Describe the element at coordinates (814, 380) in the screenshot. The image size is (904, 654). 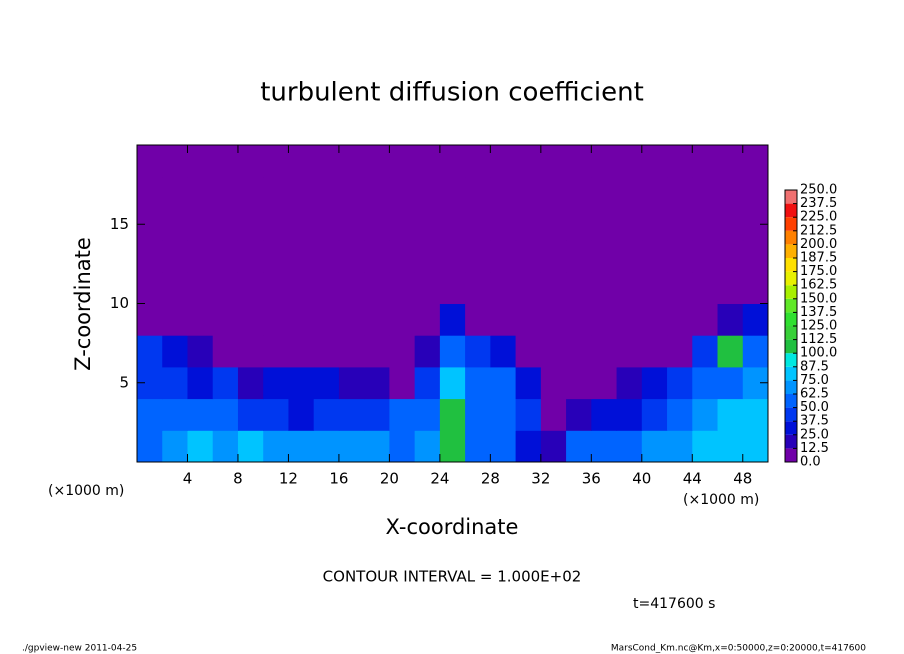
I see `colorbar-label: 75.0` at that location.